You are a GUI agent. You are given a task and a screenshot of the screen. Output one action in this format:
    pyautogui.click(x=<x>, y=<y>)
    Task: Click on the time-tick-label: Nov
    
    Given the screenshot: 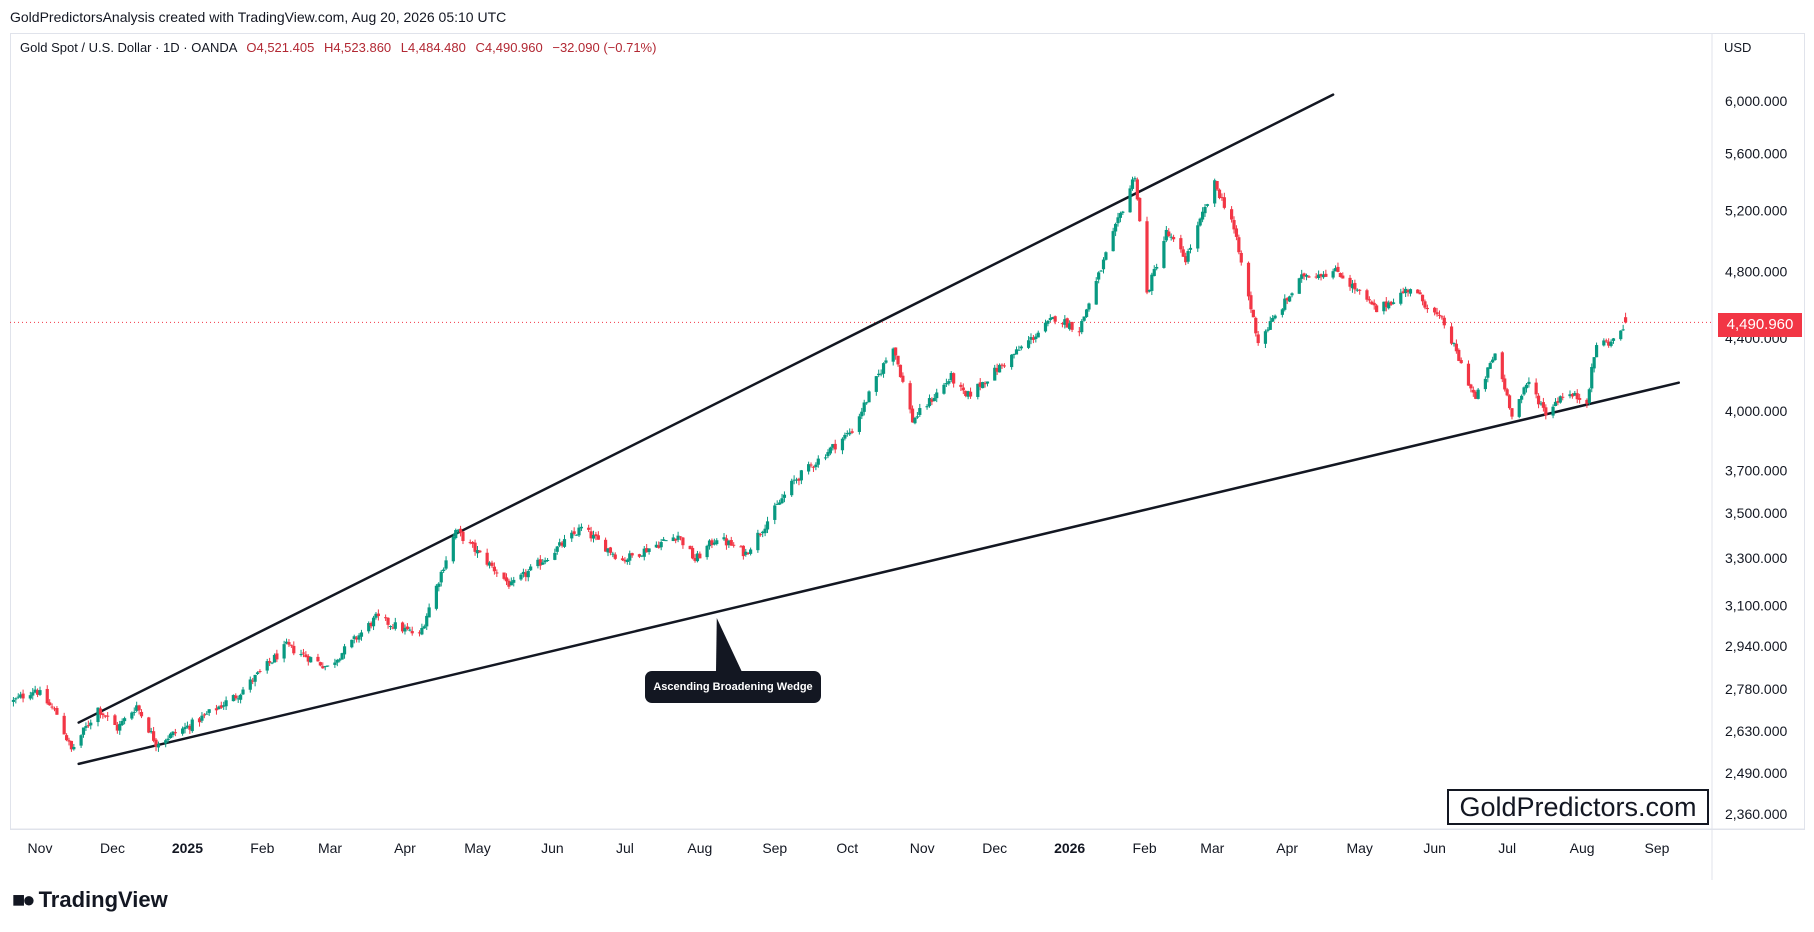 What is the action you would take?
    pyautogui.click(x=40, y=848)
    